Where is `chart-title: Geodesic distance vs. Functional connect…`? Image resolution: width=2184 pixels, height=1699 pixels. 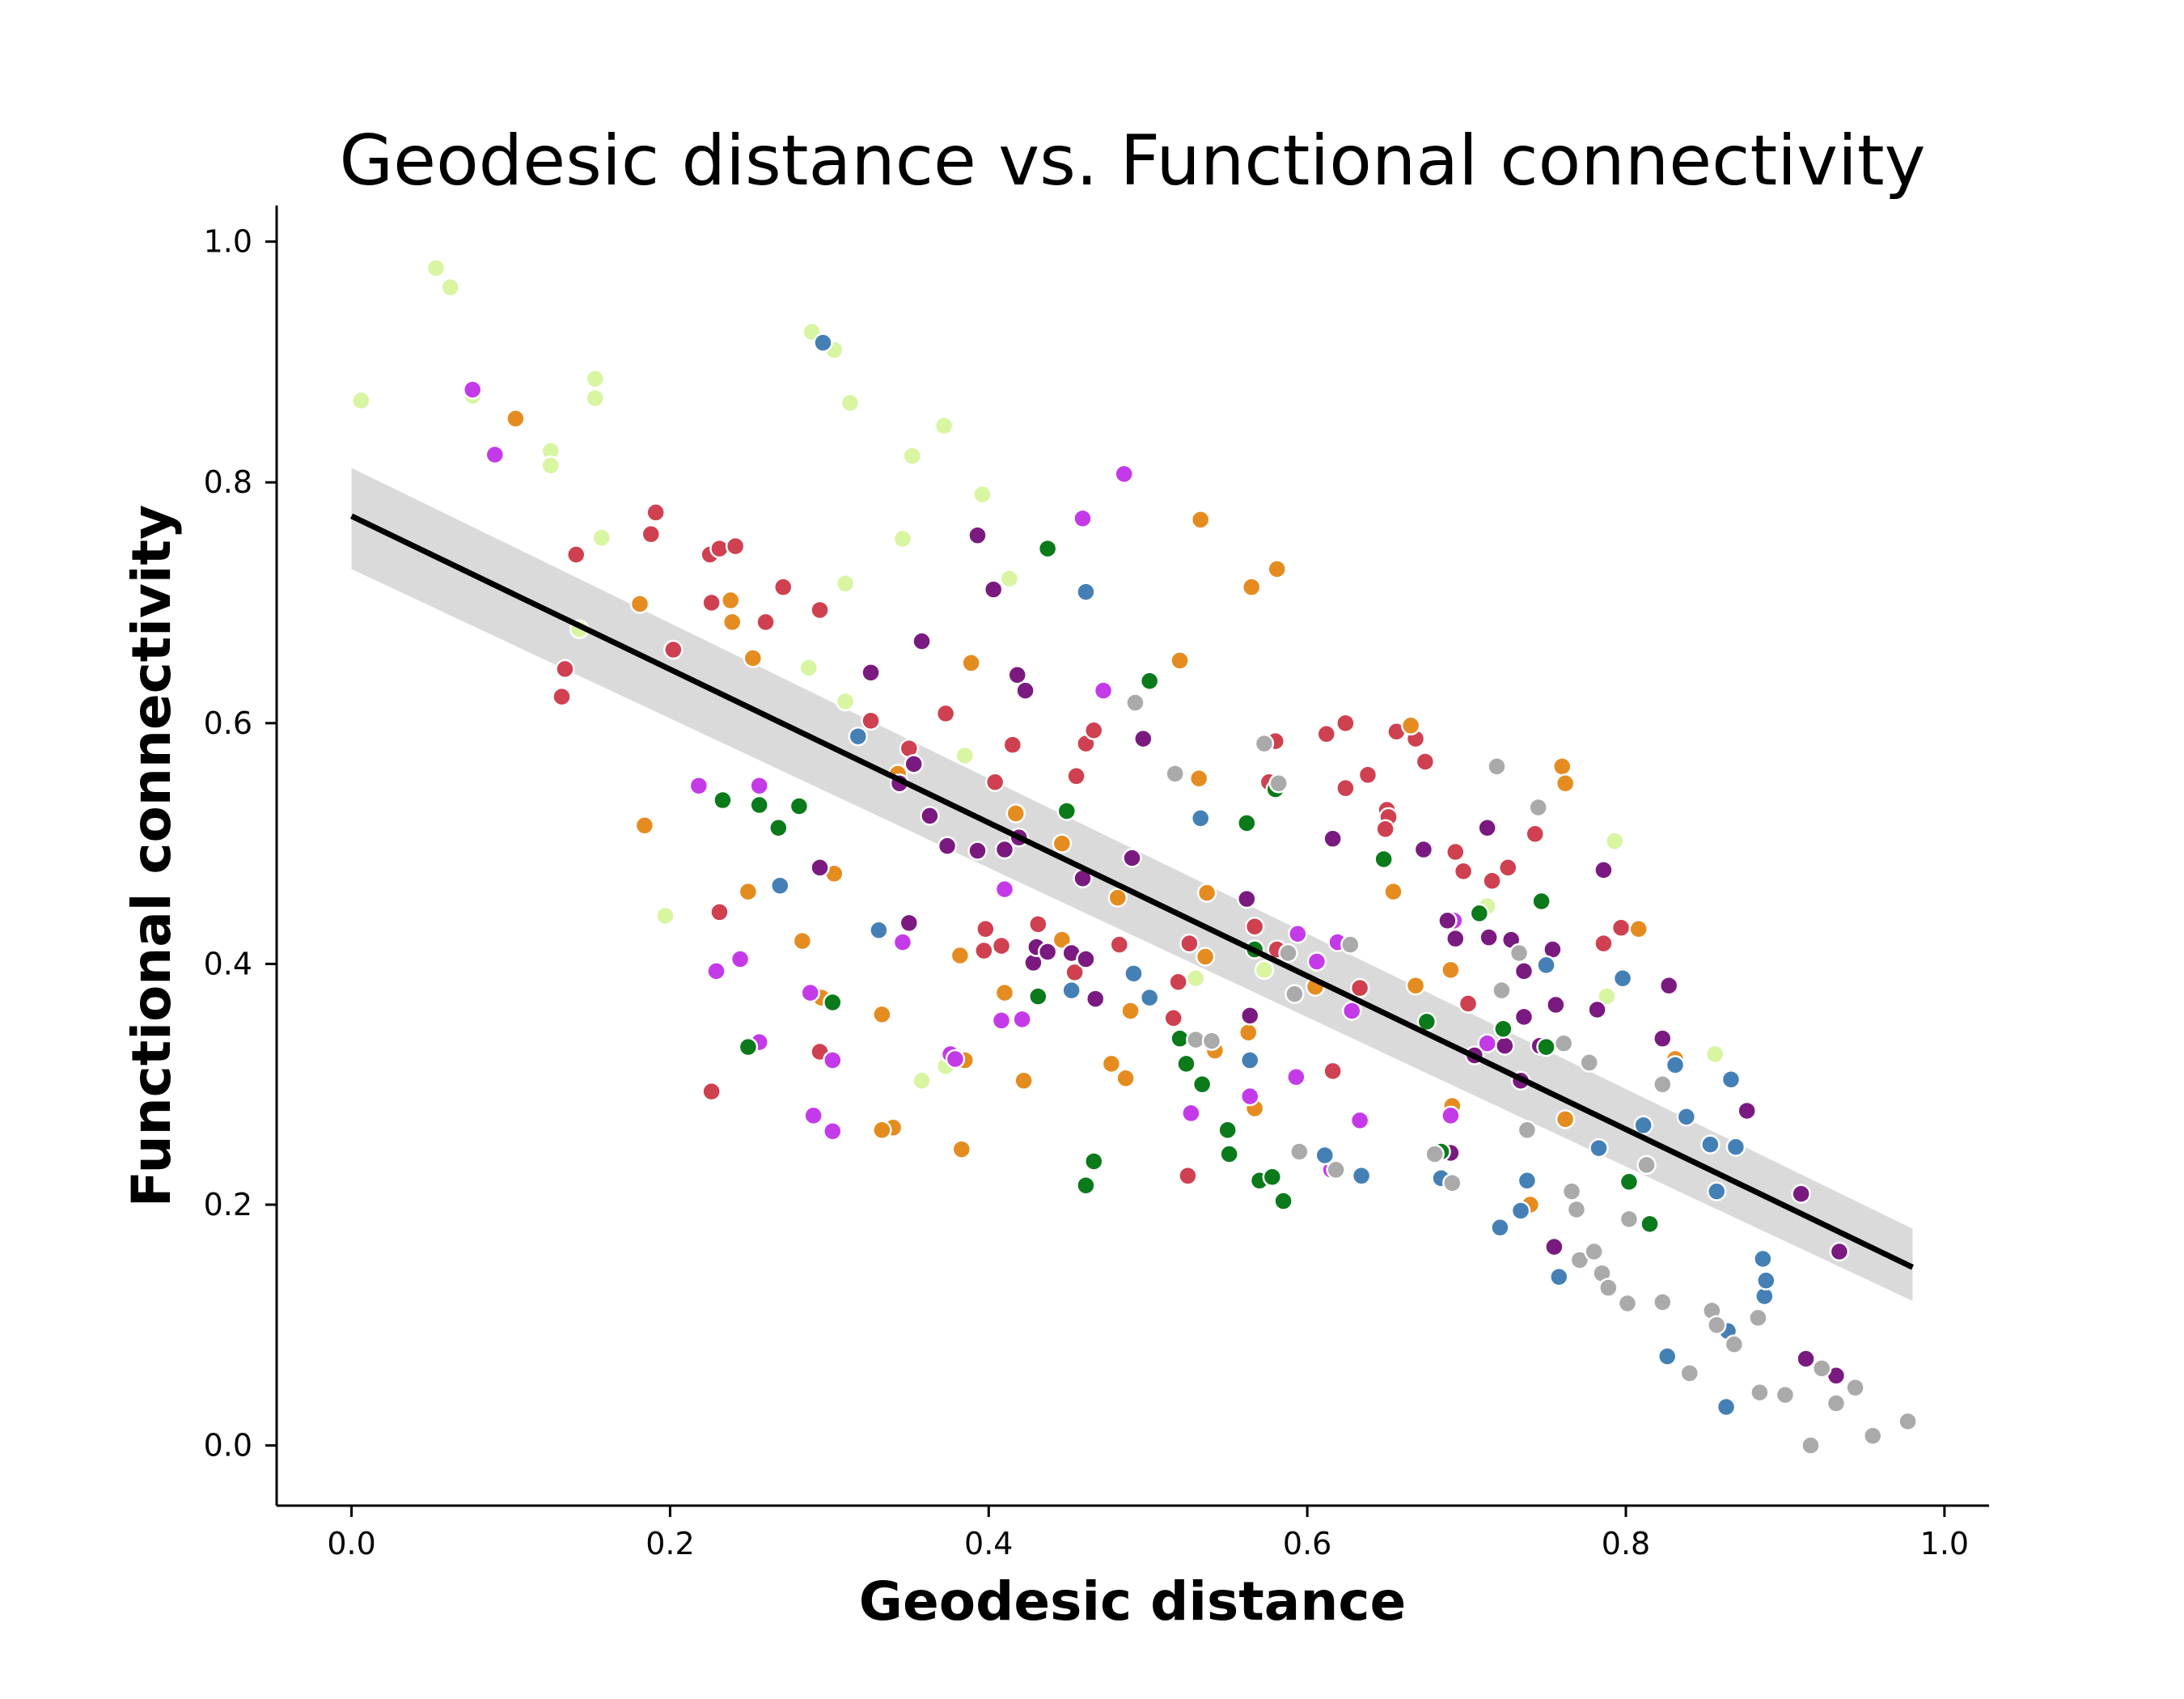
chart-title: Geodesic distance vs. Functional connect… is located at coordinates (1133, 161).